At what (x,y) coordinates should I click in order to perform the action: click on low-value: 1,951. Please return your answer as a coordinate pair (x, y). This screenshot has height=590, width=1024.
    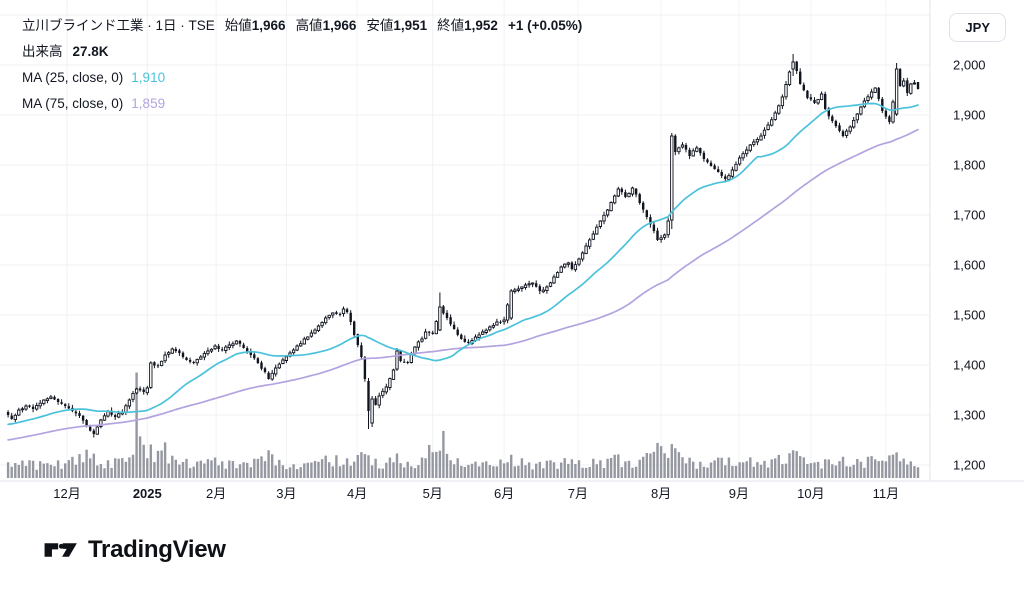
    Looking at the image, I should click on (410, 25).